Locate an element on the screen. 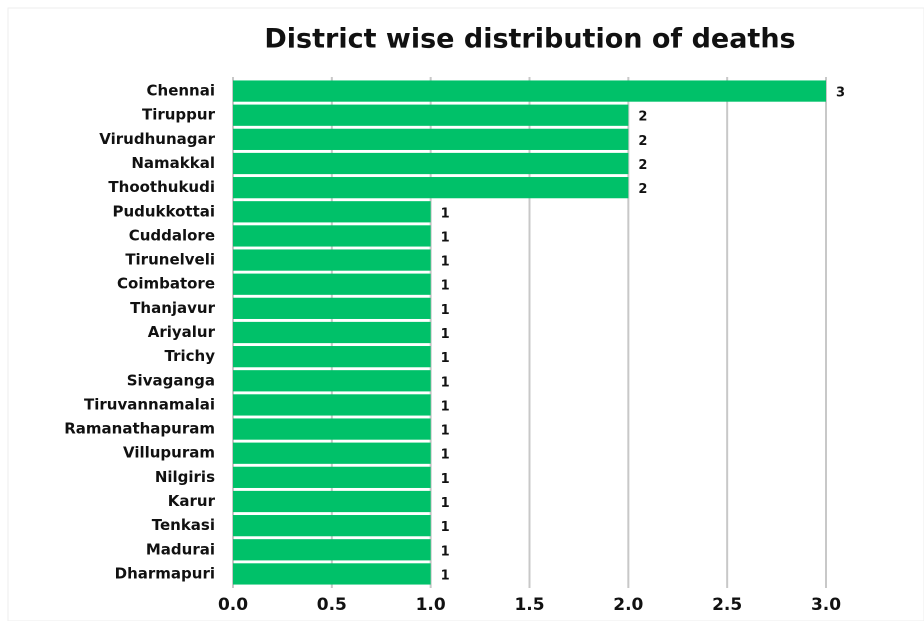 This screenshot has height=621, width=924. y-tick-label: Chennai is located at coordinates (181, 91).